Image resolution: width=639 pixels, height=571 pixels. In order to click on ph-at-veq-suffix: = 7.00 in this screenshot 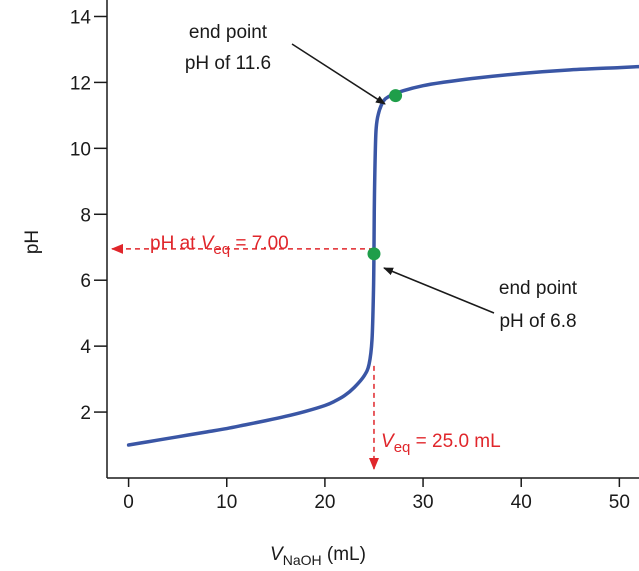, I will do `click(259, 243)`.